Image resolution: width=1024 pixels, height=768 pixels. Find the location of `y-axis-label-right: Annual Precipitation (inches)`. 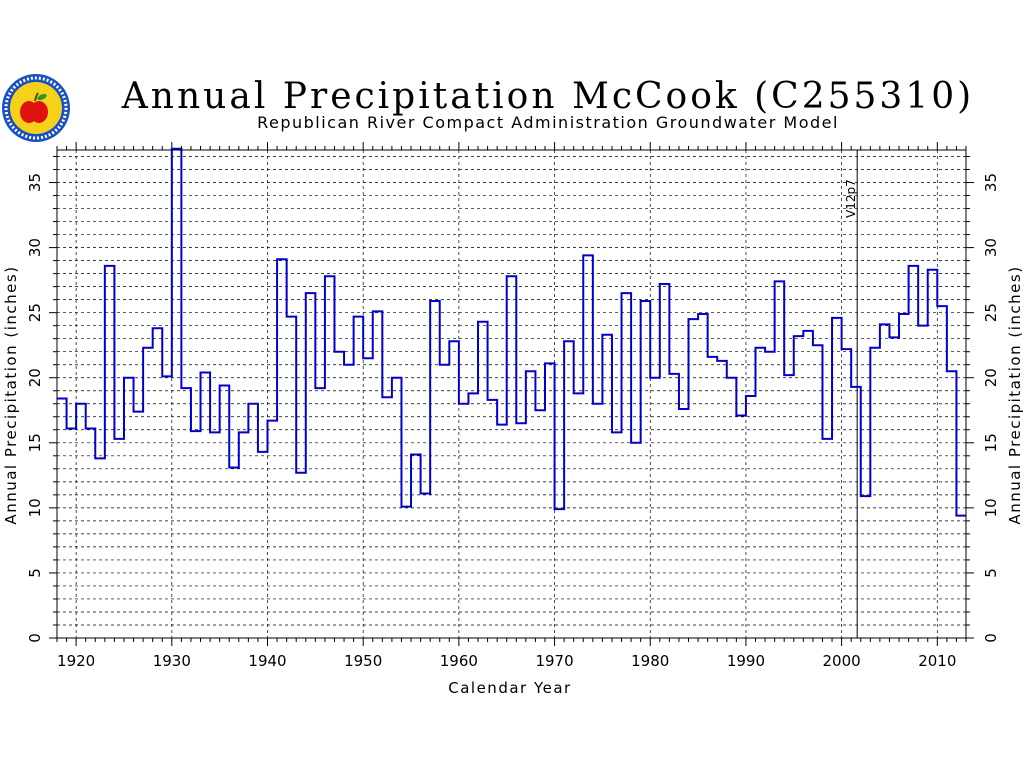

y-axis-label-right: Annual Precipitation (inches) is located at coordinates (1015, 394).